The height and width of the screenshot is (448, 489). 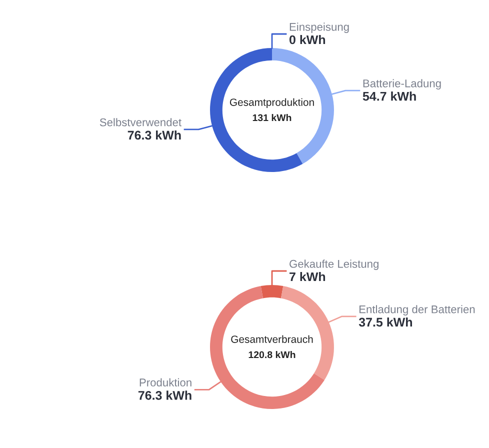 What do you see at coordinates (319, 27) in the screenshot?
I see `category-label: Einspeisung` at bounding box center [319, 27].